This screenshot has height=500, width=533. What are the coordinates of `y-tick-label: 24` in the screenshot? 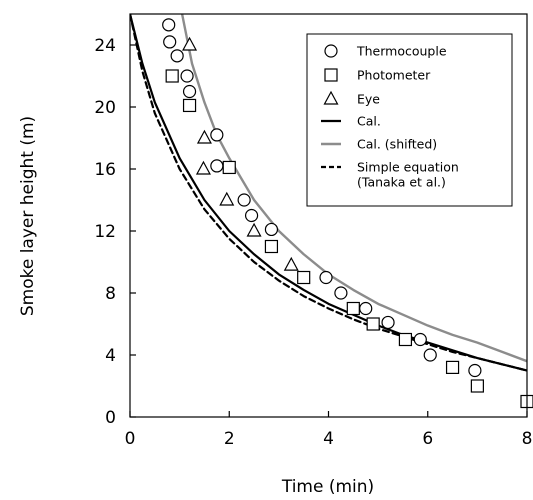 It's located at (105, 46).